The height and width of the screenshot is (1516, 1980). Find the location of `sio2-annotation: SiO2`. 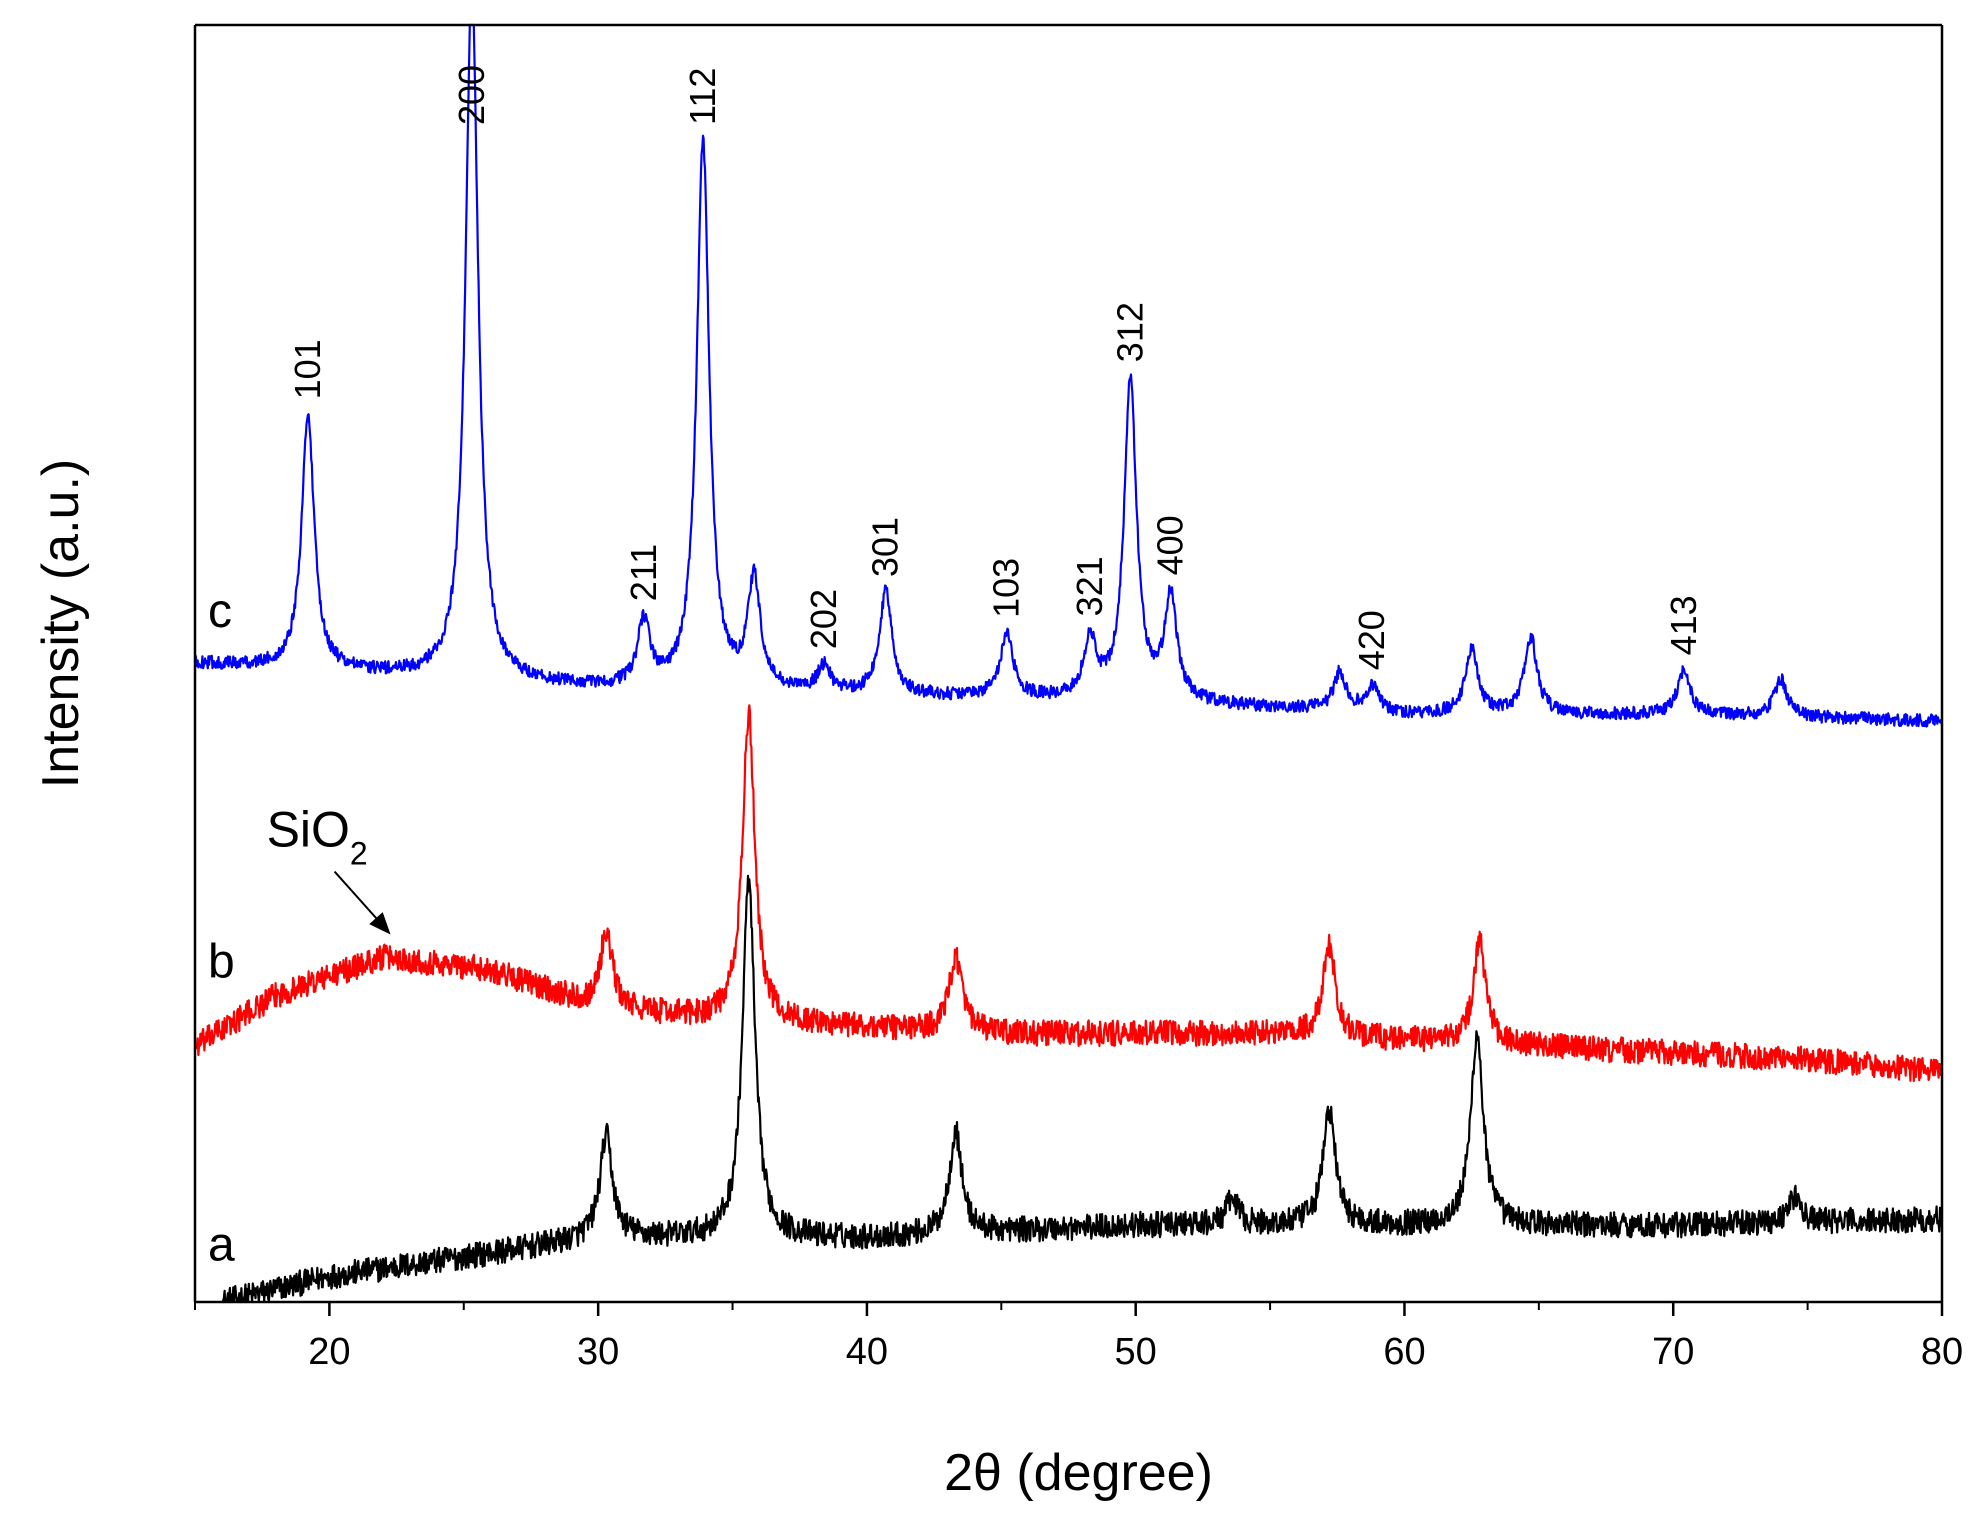

sio2-annotation: SiO2 is located at coordinates (317, 837).